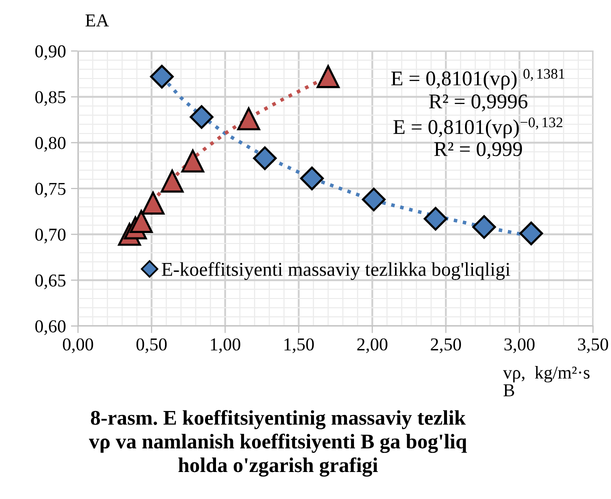 The image size is (611, 499). What do you see at coordinates (336, 271) in the screenshot?
I see `legend-label: E-koeffitsiyenti massaviy tezlikka bog'liqligi` at bounding box center [336, 271].